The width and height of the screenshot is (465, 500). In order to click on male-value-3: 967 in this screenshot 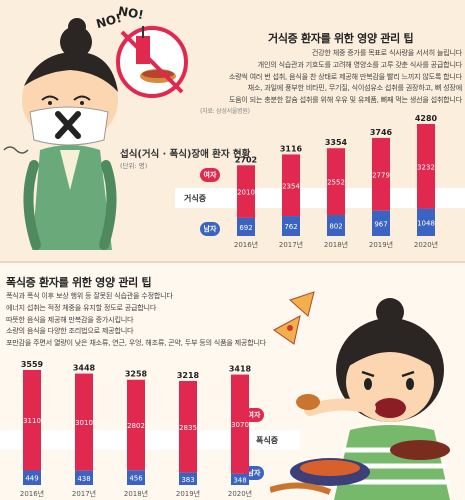, I will do `click(380, 224)`.